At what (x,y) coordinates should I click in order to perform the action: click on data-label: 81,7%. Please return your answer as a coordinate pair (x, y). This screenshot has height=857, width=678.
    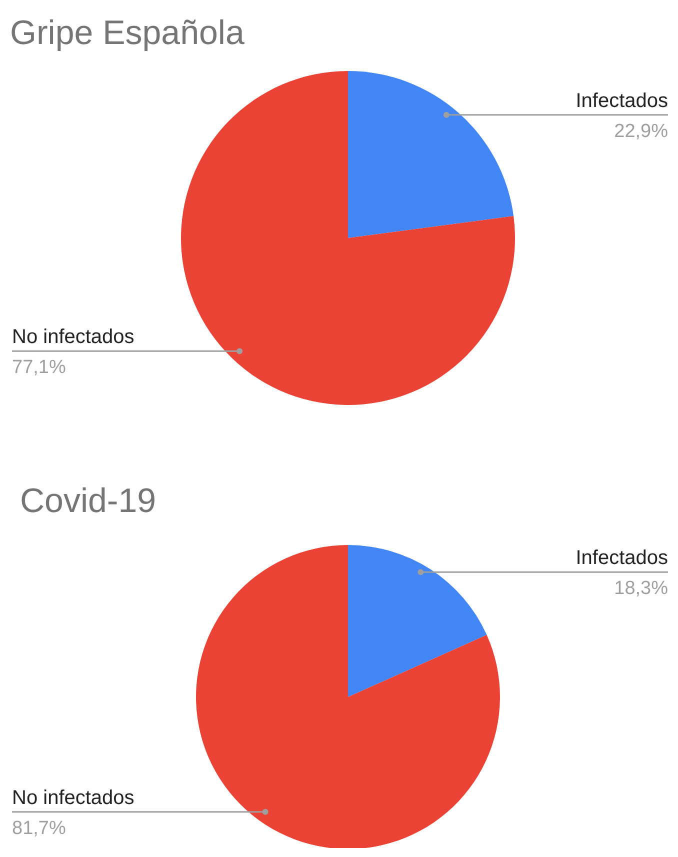
    Looking at the image, I should click on (39, 828).